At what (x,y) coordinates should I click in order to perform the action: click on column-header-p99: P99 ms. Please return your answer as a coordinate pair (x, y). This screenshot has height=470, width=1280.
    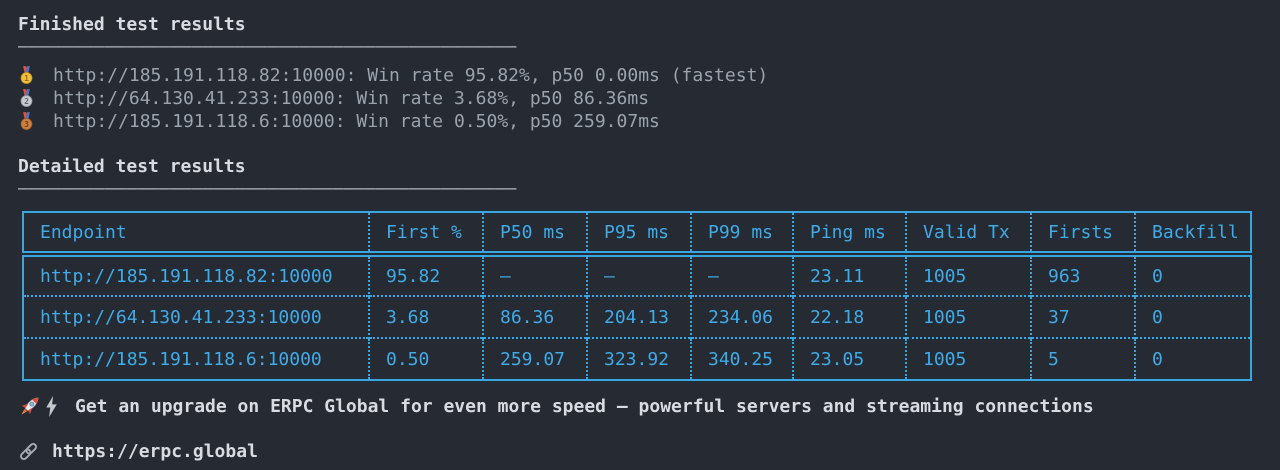
    Looking at the image, I should click on (741, 234).